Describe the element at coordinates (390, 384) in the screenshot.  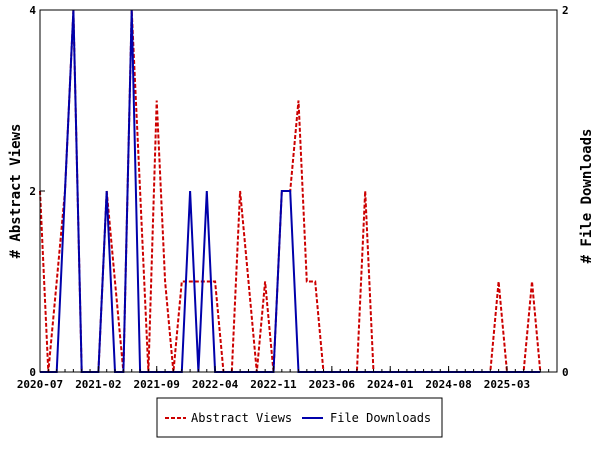
I see `x-tick-label: 2024-01` at that location.